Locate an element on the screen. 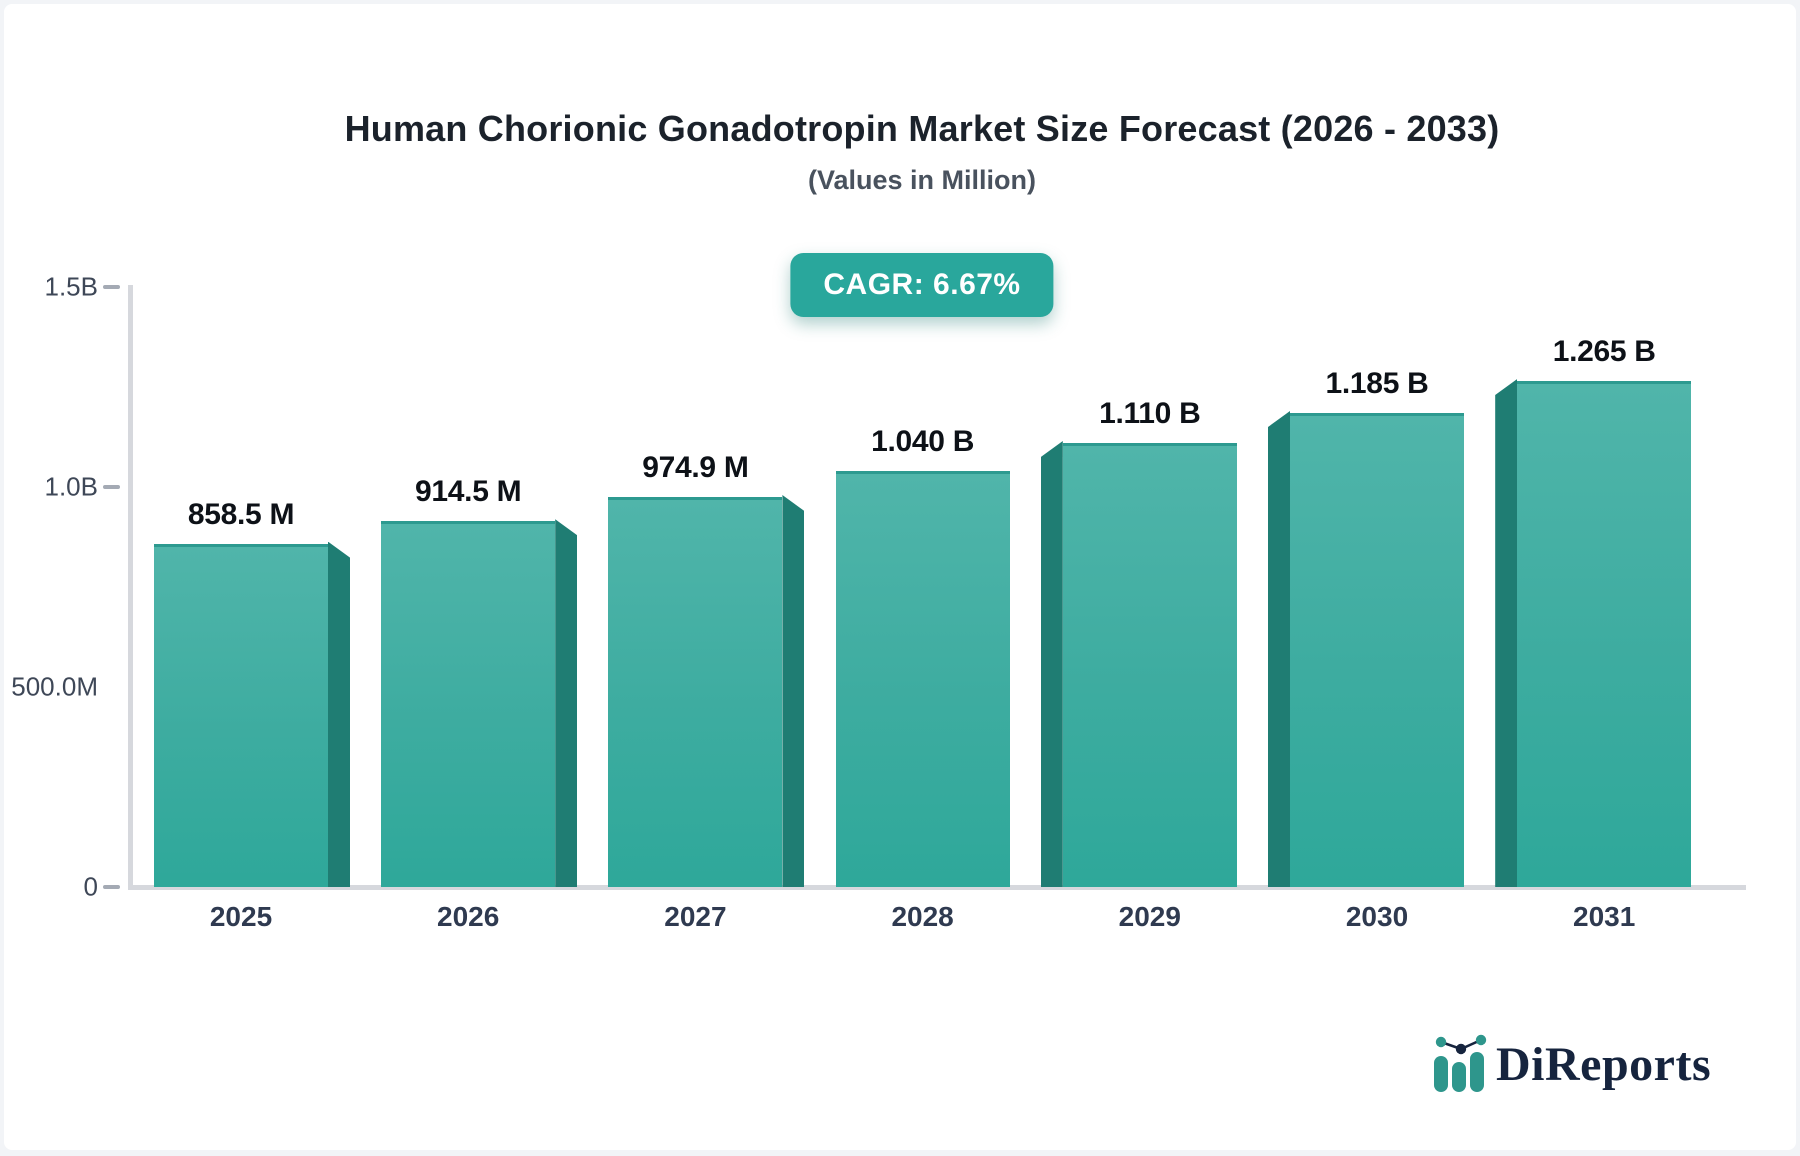 Image resolution: width=1800 pixels, height=1156 pixels. bar-value-label: 914.5 M is located at coordinates (468, 492).